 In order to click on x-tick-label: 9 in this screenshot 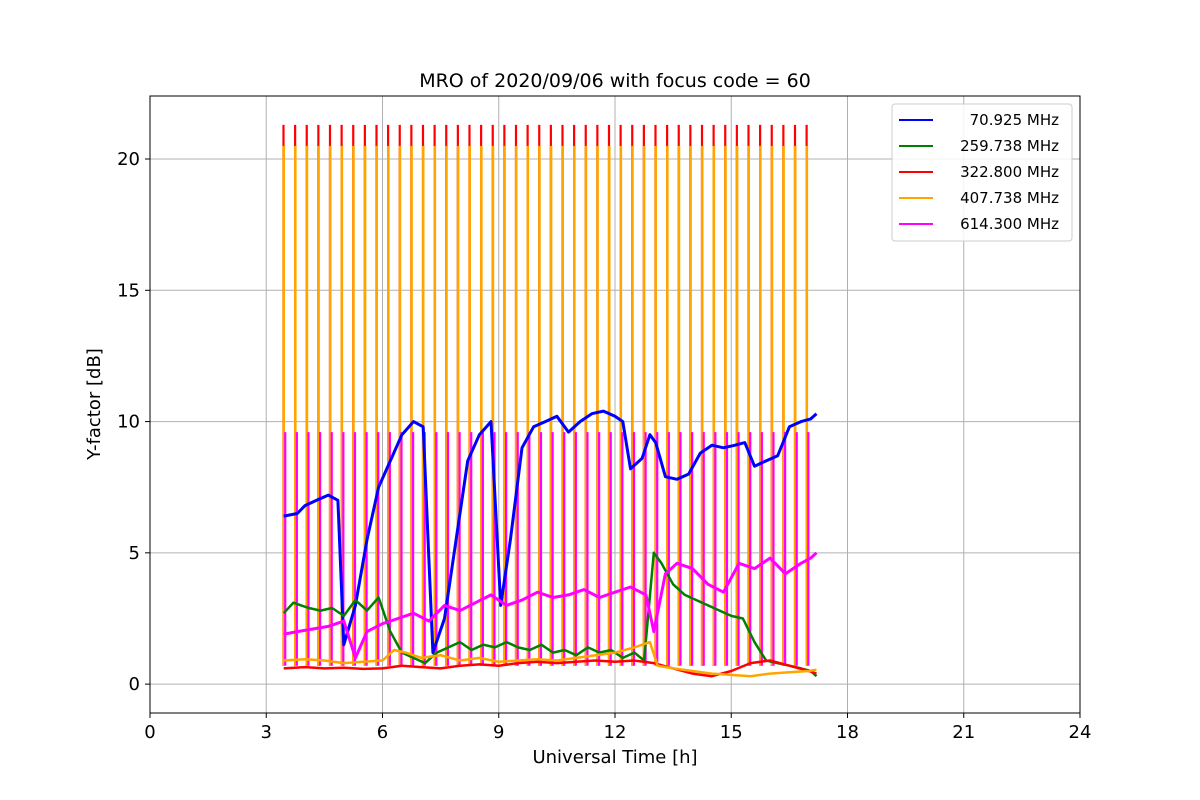, I will do `click(498, 732)`.